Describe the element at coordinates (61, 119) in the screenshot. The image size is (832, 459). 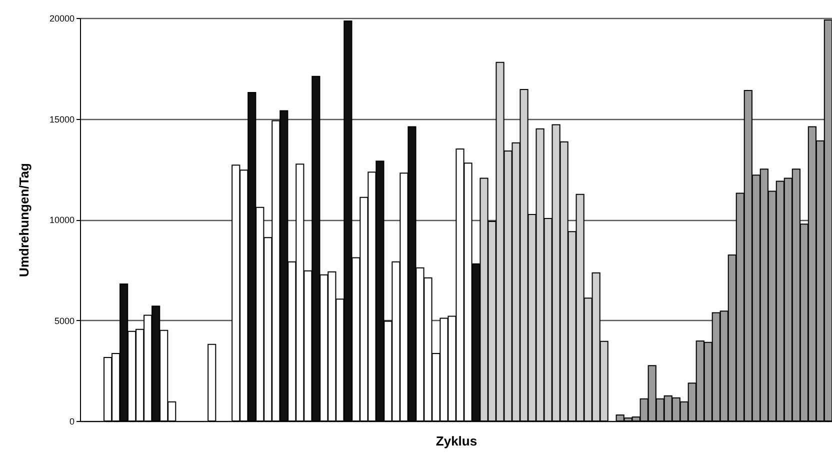
I see `y-tick-label: 15000` at that location.